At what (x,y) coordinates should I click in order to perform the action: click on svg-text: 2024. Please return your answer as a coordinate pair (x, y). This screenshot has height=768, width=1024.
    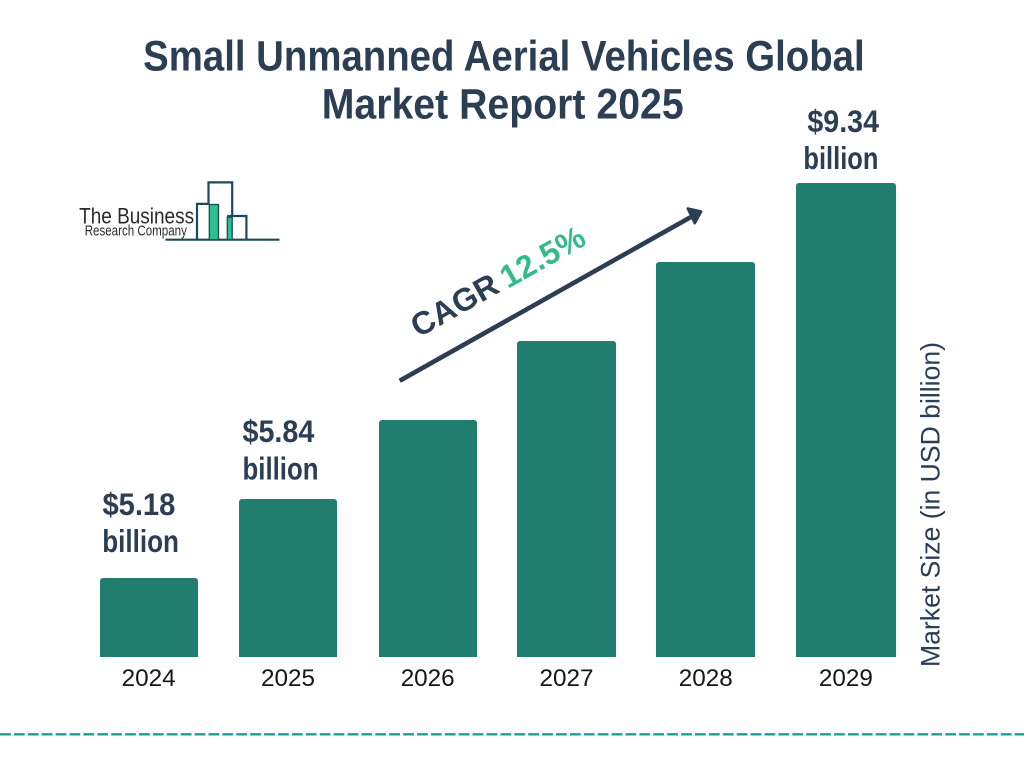
    Looking at the image, I should click on (149, 678).